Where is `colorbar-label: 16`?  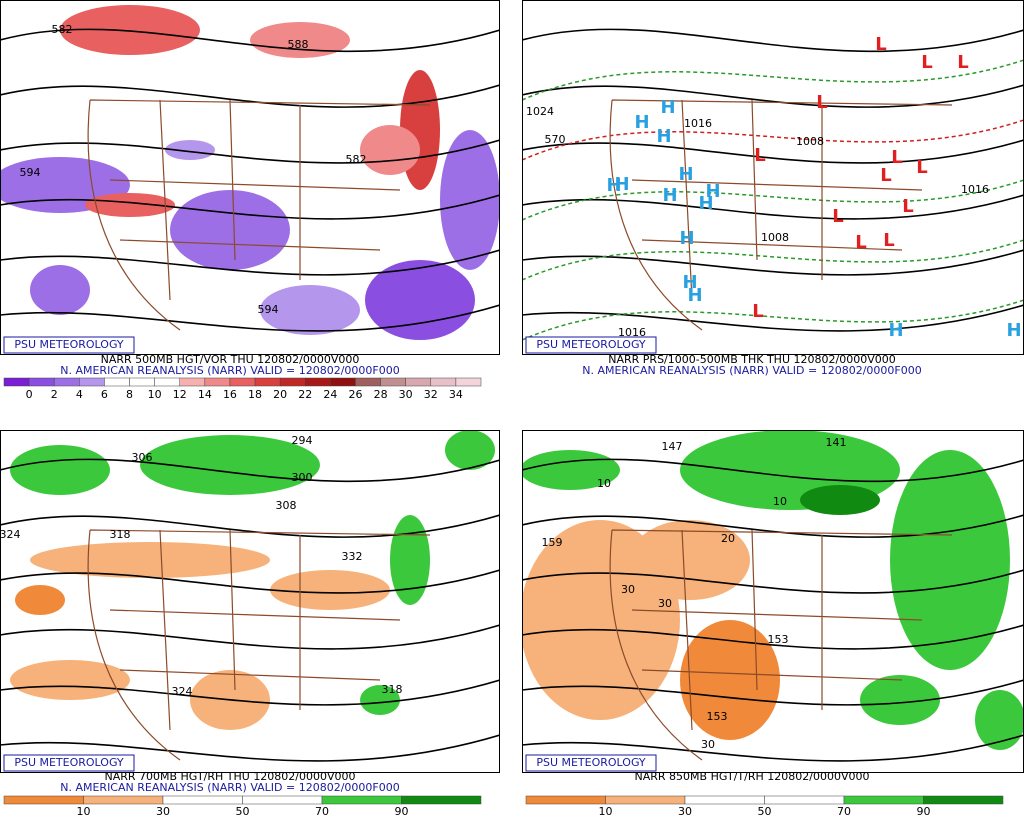
colorbar-label: 16 is located at coordinates (230, 394).